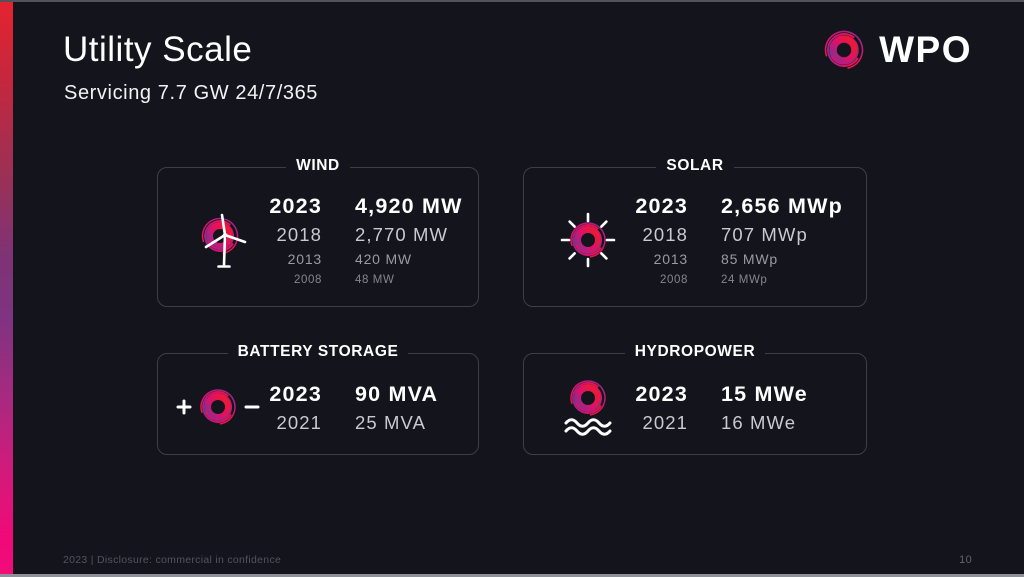  What do you see at coordinates (383, 258) in the screenshot?
I see `capacity-value: 420 MW` at bounding box center [383, 258].